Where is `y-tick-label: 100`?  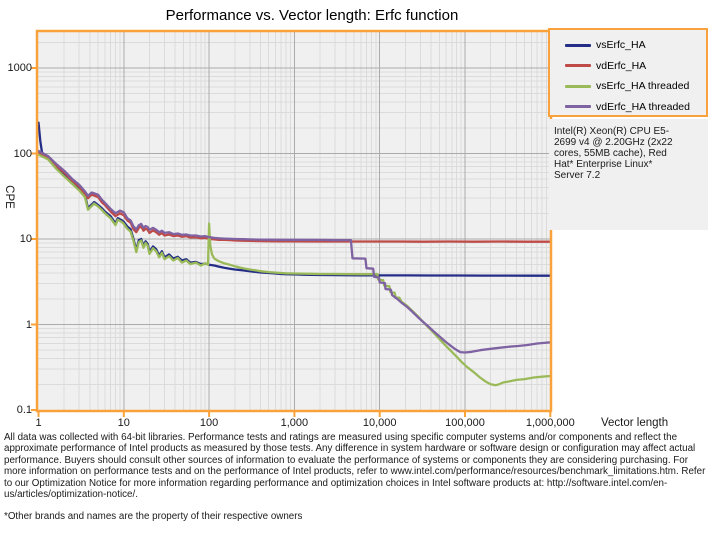
y-tick-label: 100 is located at coordinates (22, 153).